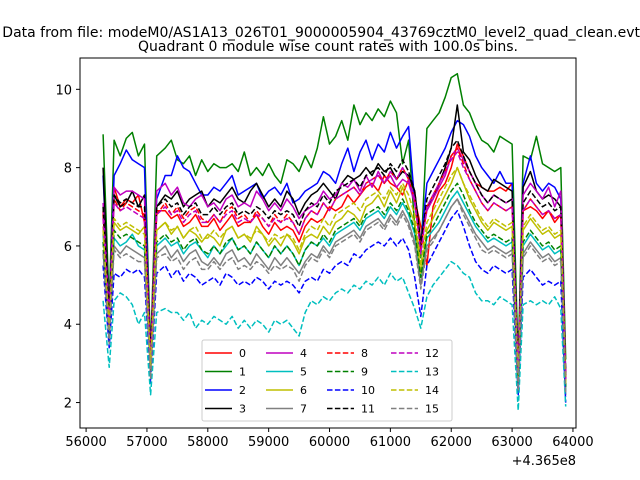  What do you see at coordinates (432, 353) in the screenshot?
I see `legend-label-12: 12` at bounding box center [432, 353].